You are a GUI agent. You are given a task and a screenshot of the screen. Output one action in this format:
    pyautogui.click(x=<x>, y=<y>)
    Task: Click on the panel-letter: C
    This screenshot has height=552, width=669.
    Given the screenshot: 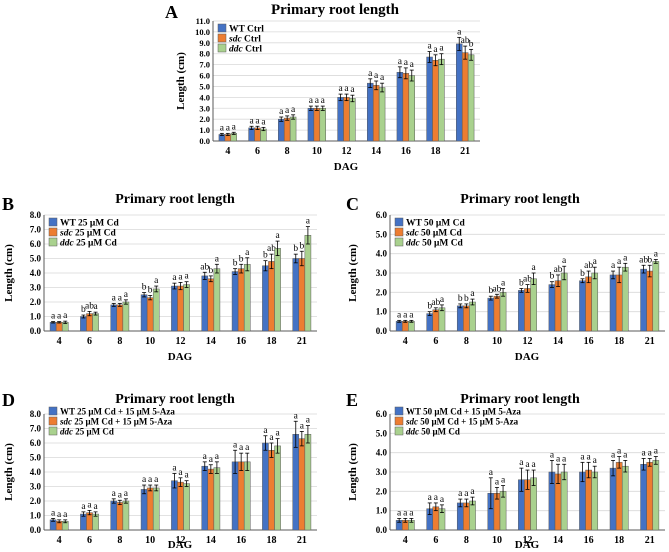 What is the action you would take?
    pyautogui.click(x=352, y=204)
    